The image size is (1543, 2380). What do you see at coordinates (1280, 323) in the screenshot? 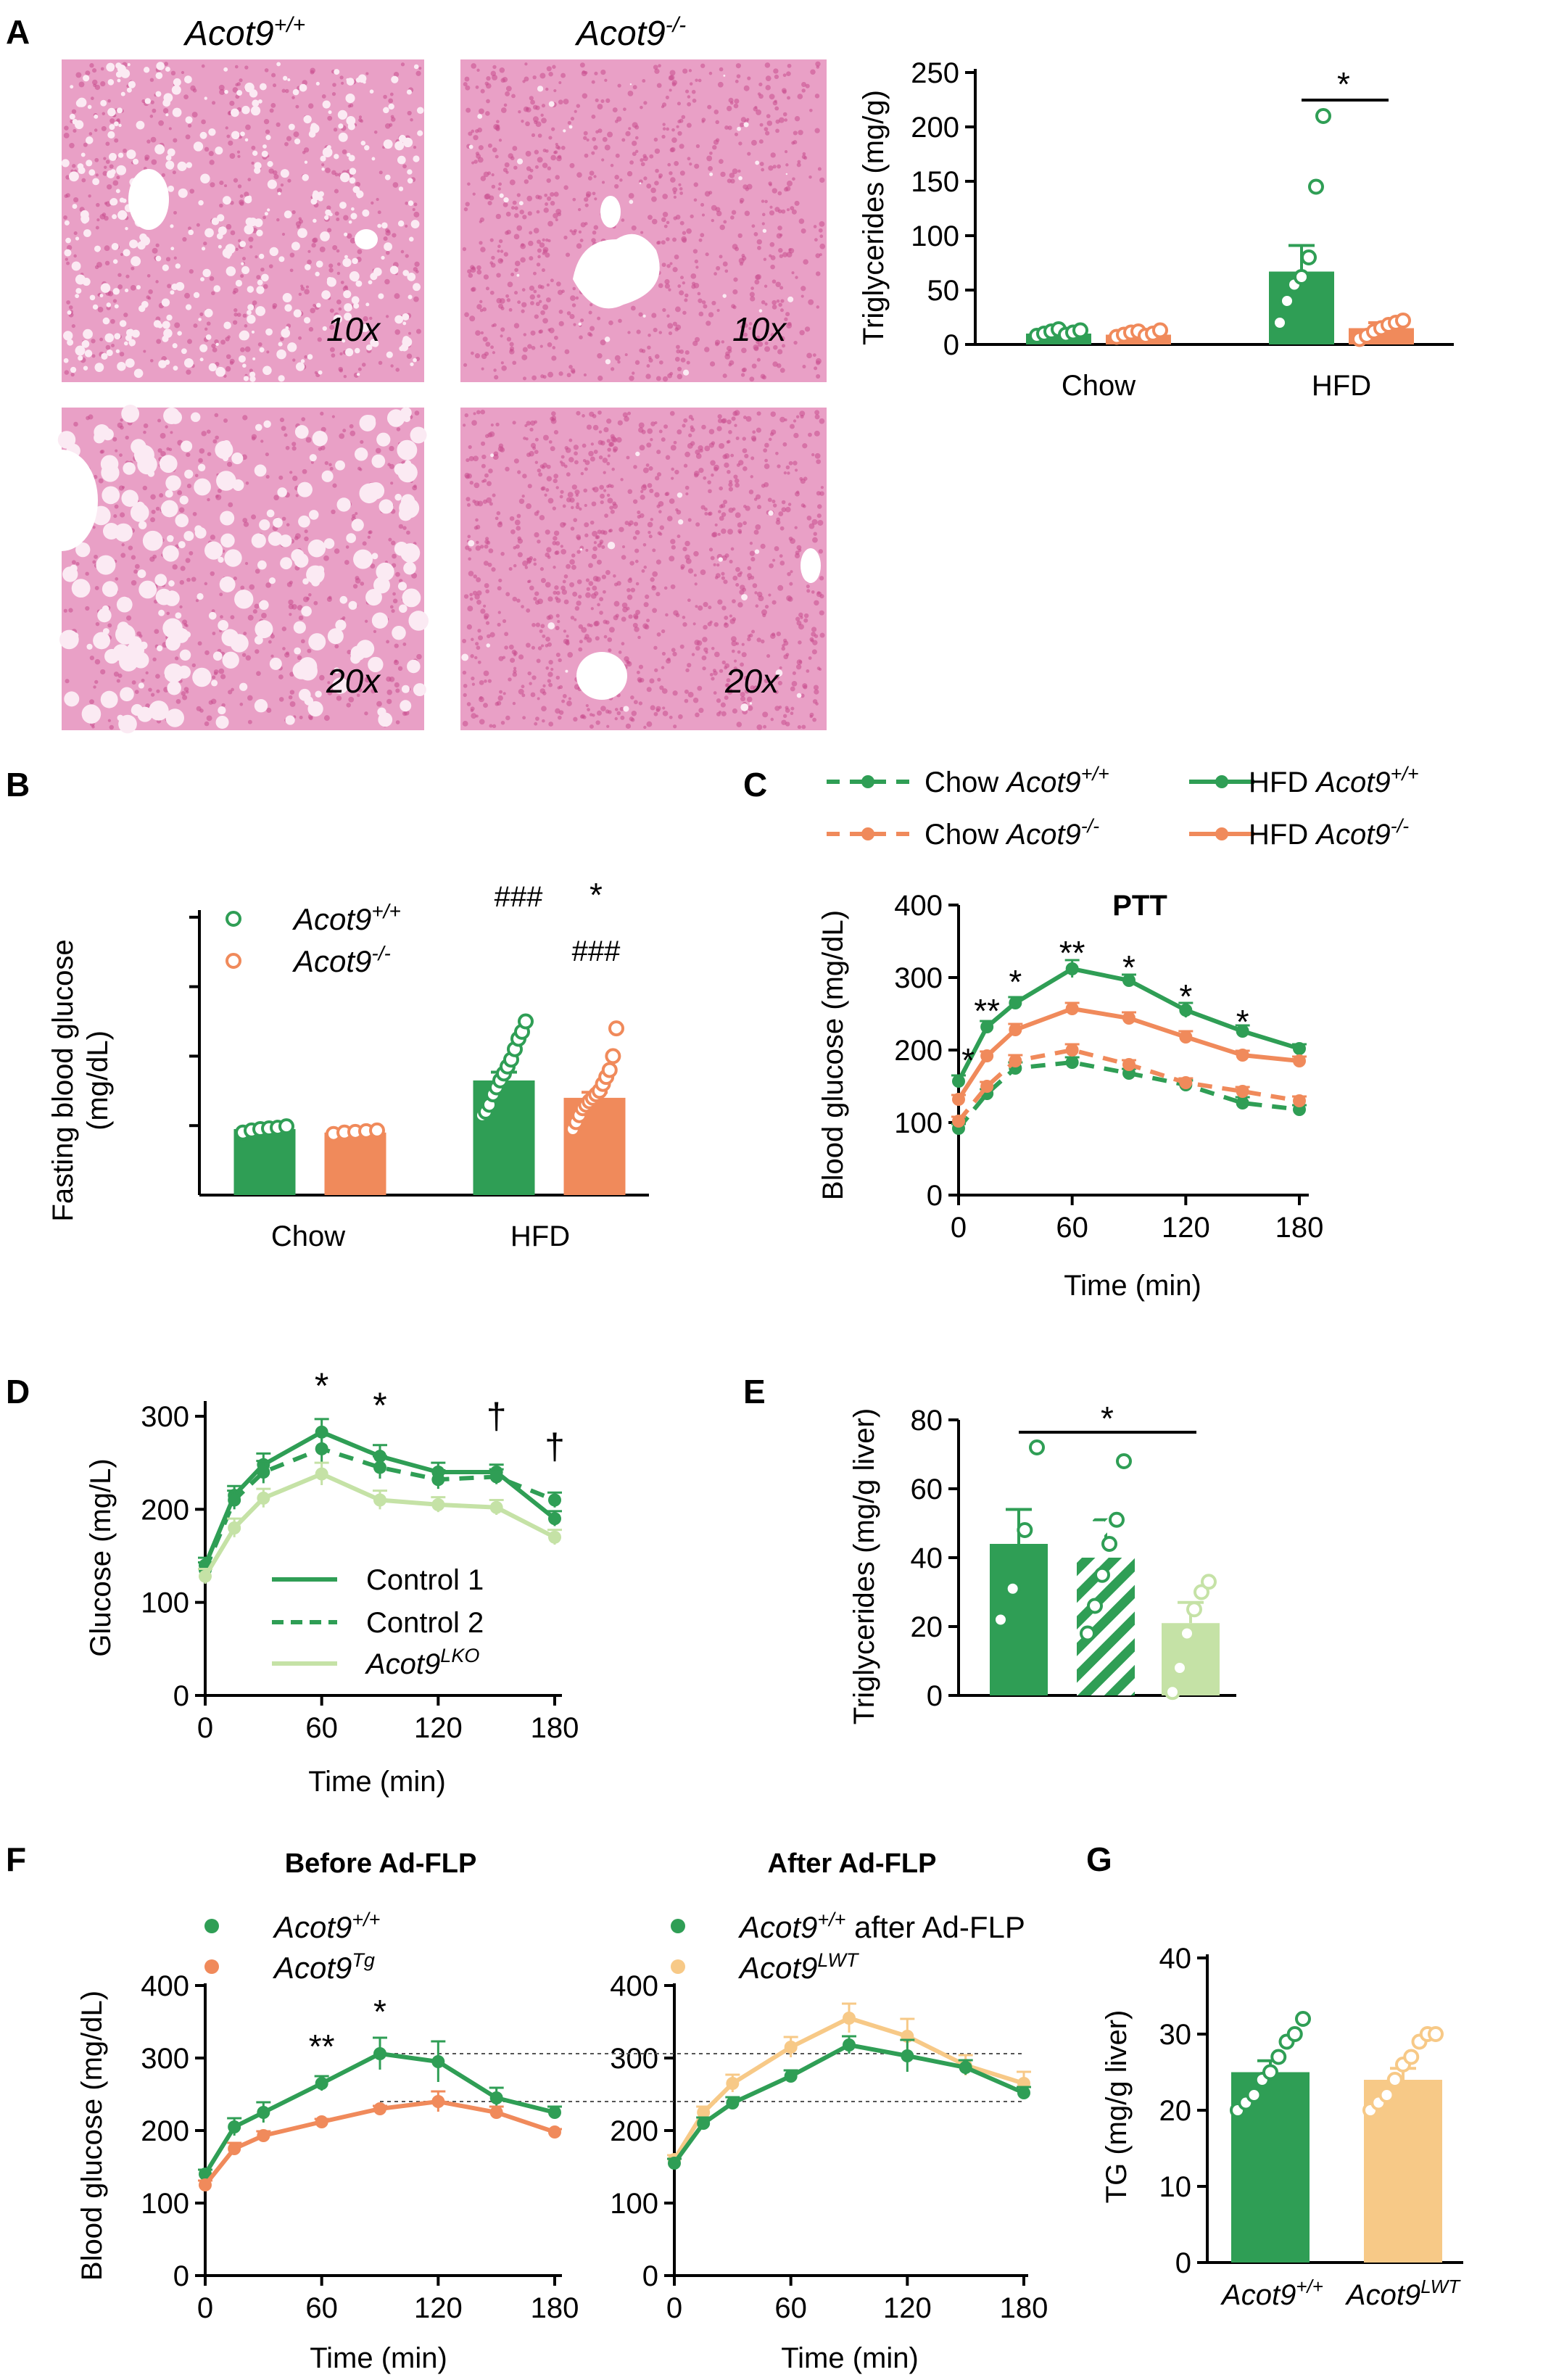
I see `data-point` at bounding box center [1280, 323].